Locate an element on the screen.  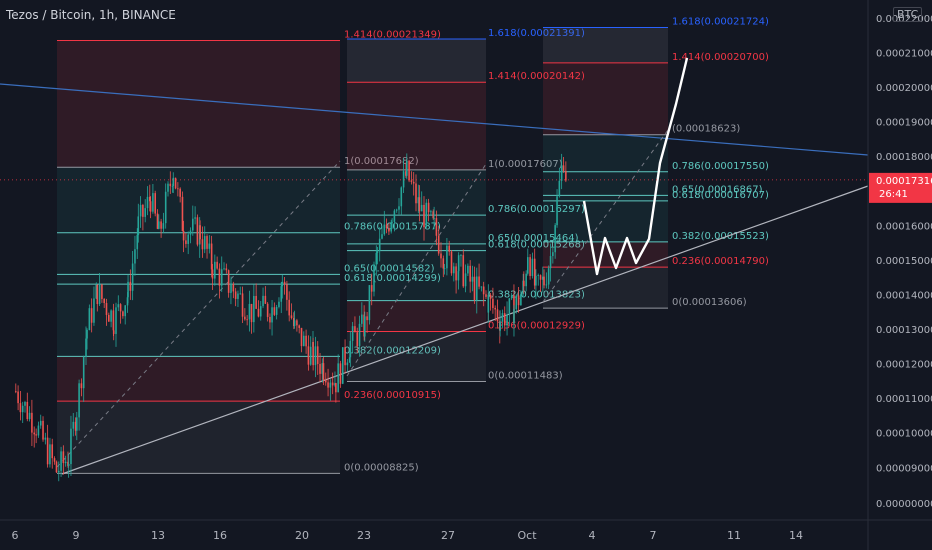
fib-level-label: 0.786(0.00016297) is located at coordinates (536, 209).